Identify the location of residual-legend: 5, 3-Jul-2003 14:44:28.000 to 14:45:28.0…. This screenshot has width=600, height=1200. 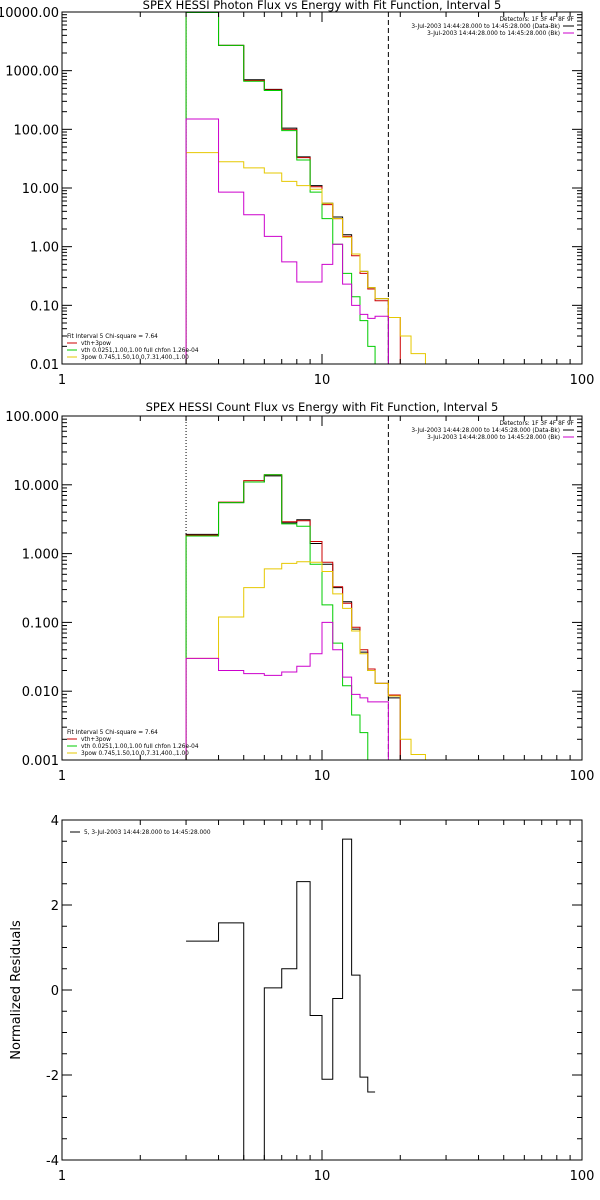
(140, 833).